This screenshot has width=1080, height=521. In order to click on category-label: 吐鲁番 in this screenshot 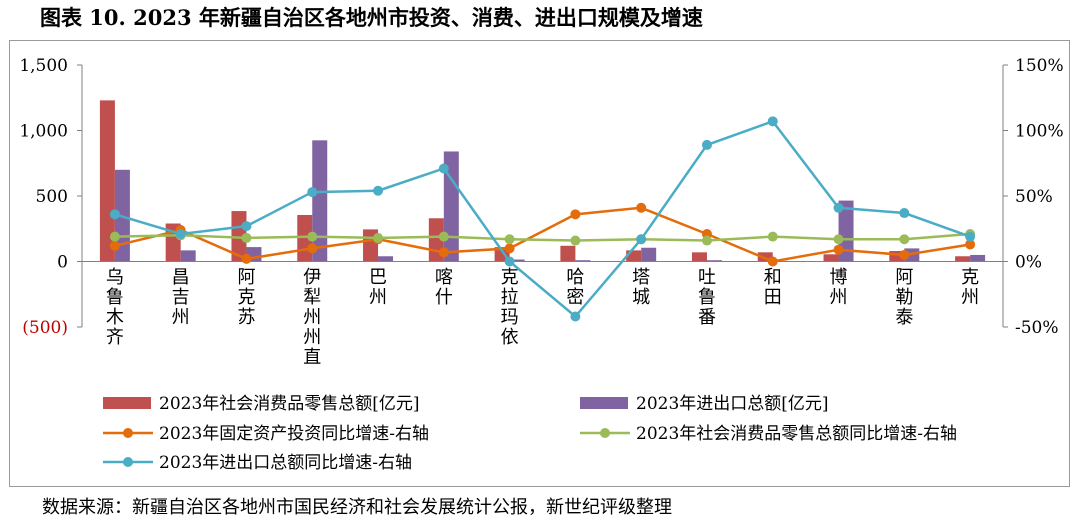, I will do `click(707, 297)`.